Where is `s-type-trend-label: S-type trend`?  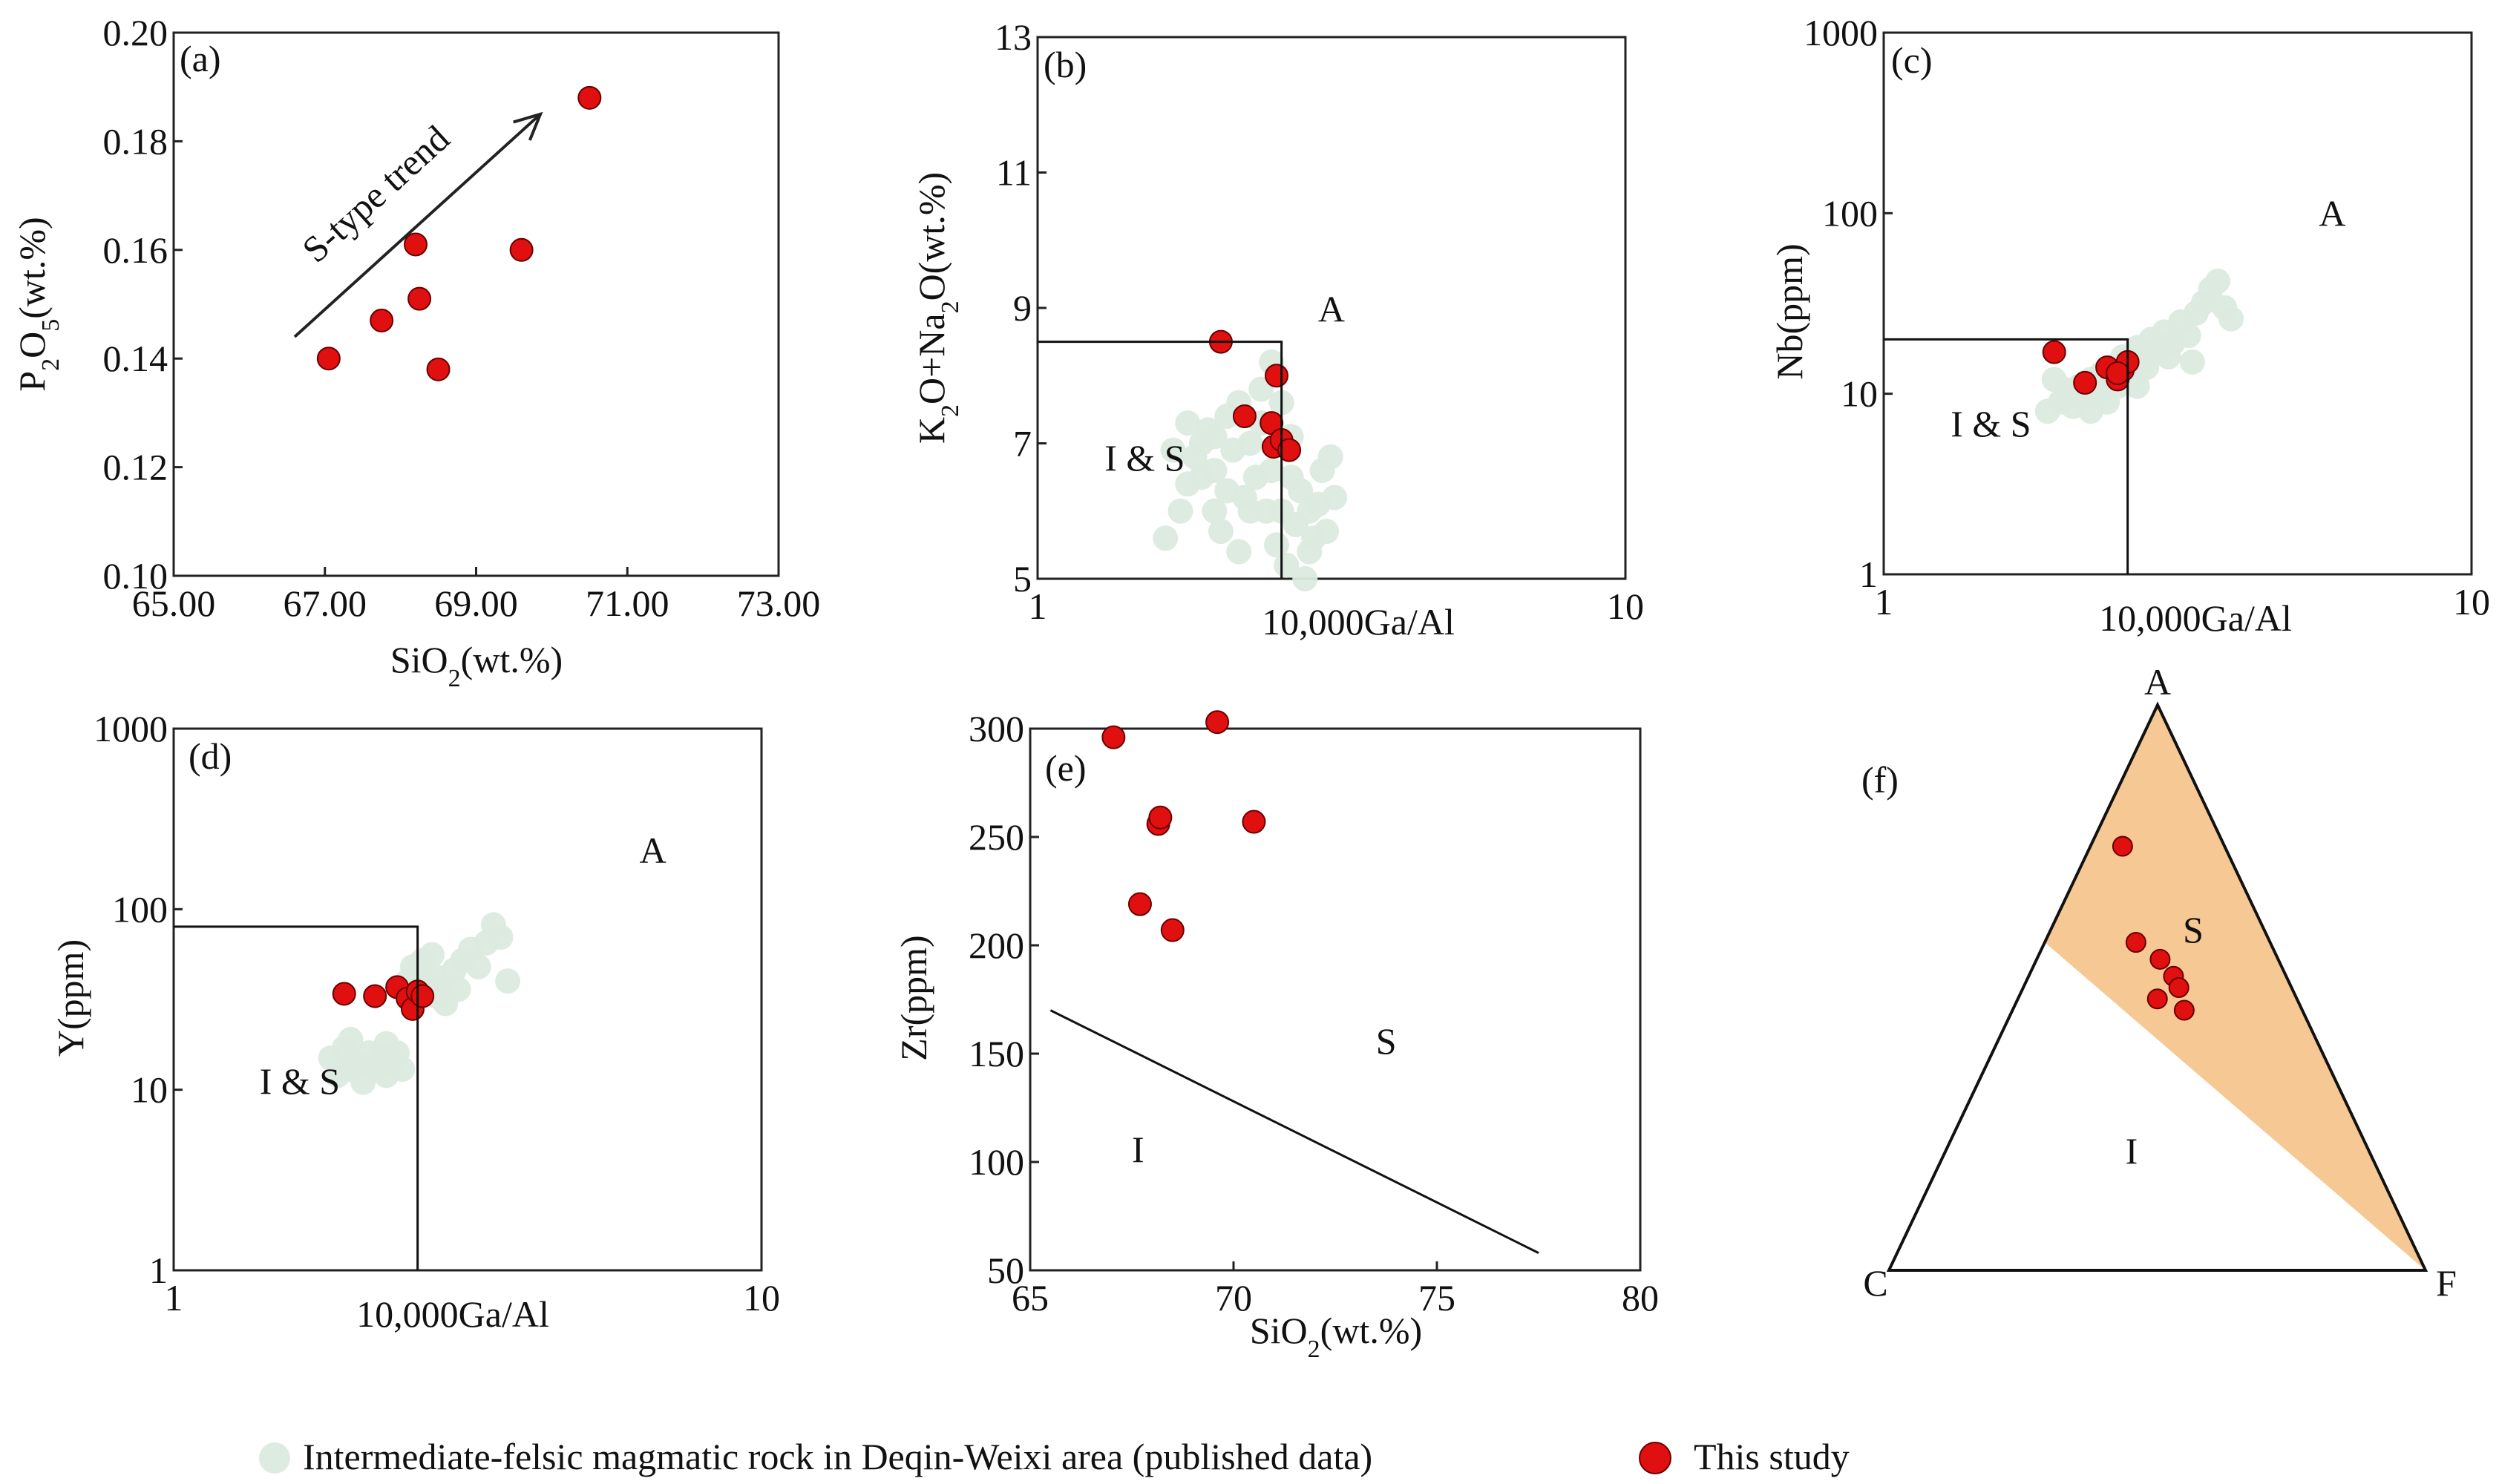 s-type-trend-label: S-type trend is located at coordinates (375, 194).